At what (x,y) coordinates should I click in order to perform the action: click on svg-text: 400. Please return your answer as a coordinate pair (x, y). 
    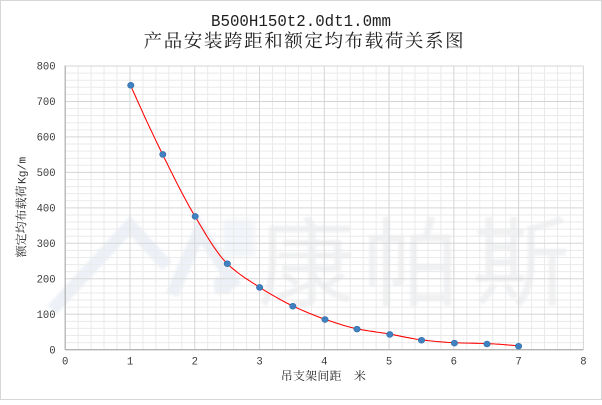
    Looking at the image, I should click on (46, 210).